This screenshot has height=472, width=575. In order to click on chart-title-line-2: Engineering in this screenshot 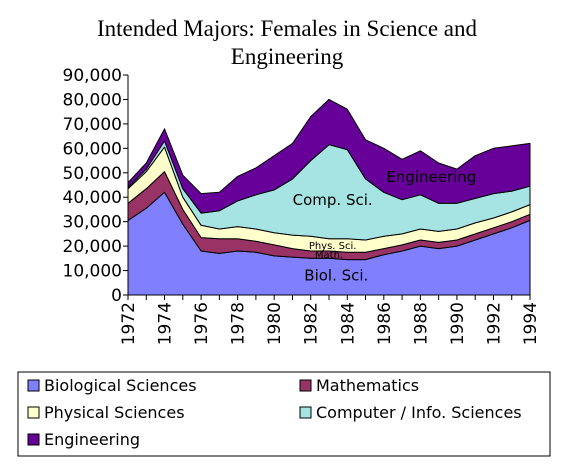, I will do `click(287, 56)`.